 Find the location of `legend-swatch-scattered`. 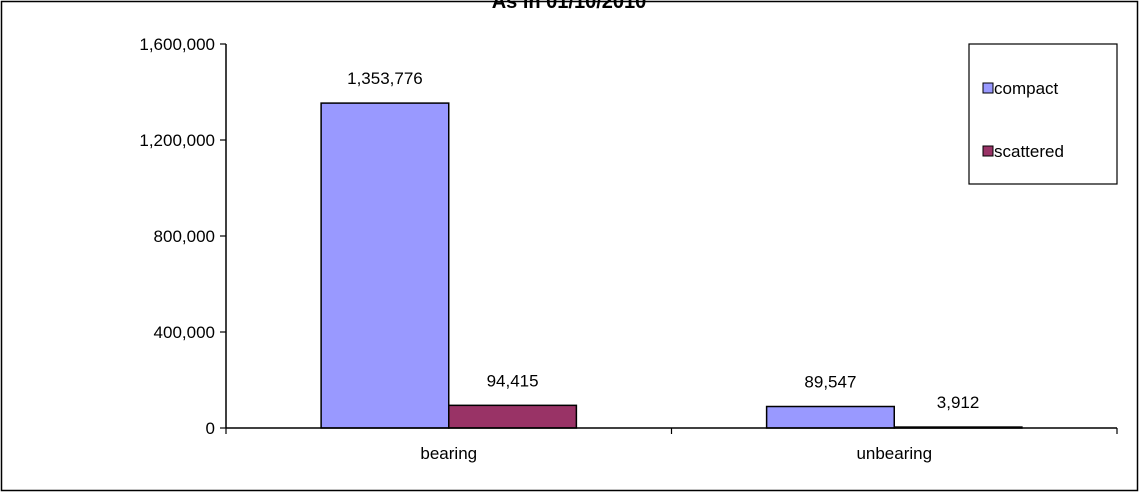

legend-swatch-scattered is located at coordinates (988, 151).